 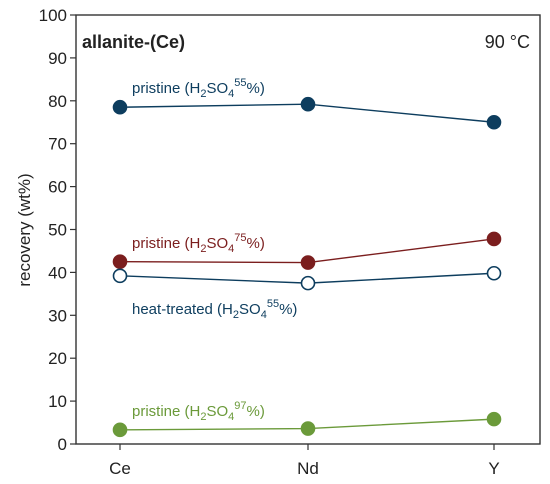 What do you see at coordinates (507, 42) in the screenshot?
I see `temperature-annotation: 90 °C` at bounding box center [507, 42].